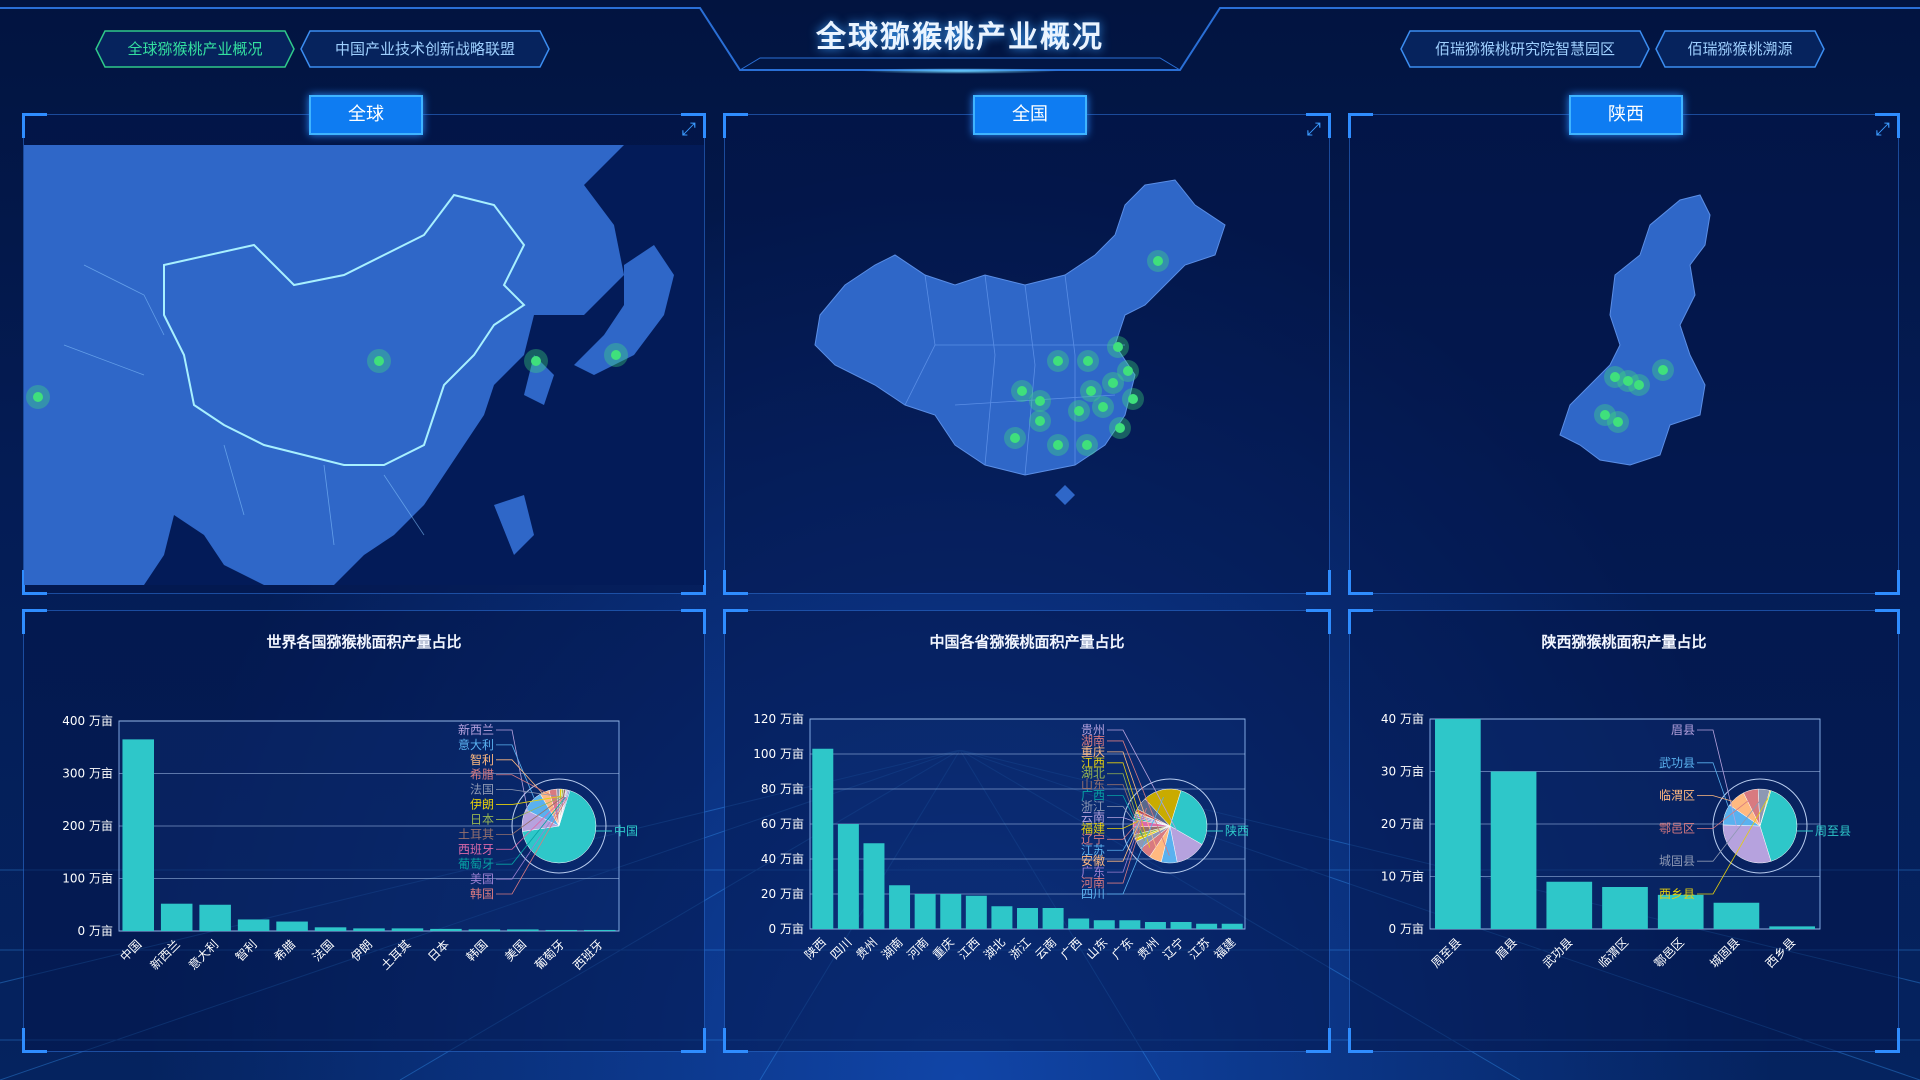 This screenshot has width=1920, height=1080. I want to click on pie-label: 土耳其, so click(476, 834).